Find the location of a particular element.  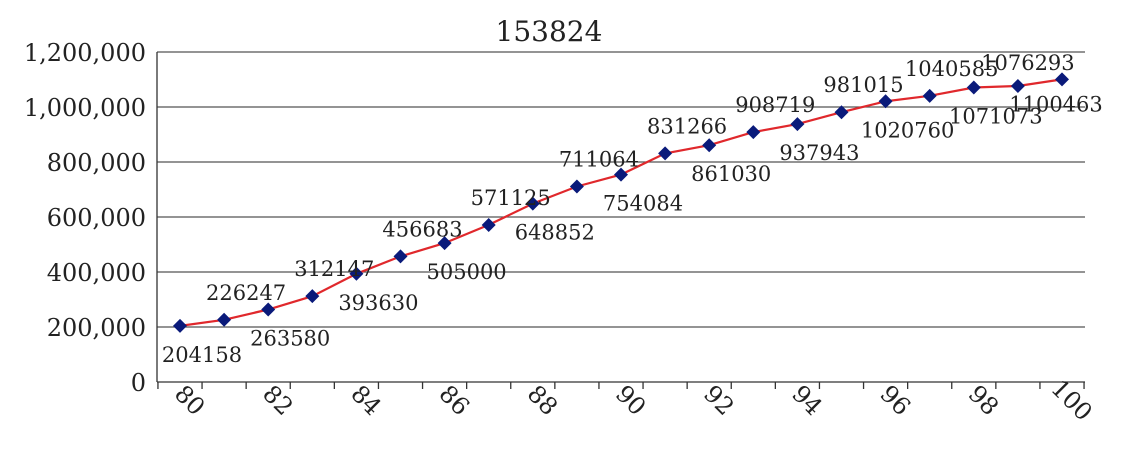

data-label: 648852 is located at coordinates (555, 233).